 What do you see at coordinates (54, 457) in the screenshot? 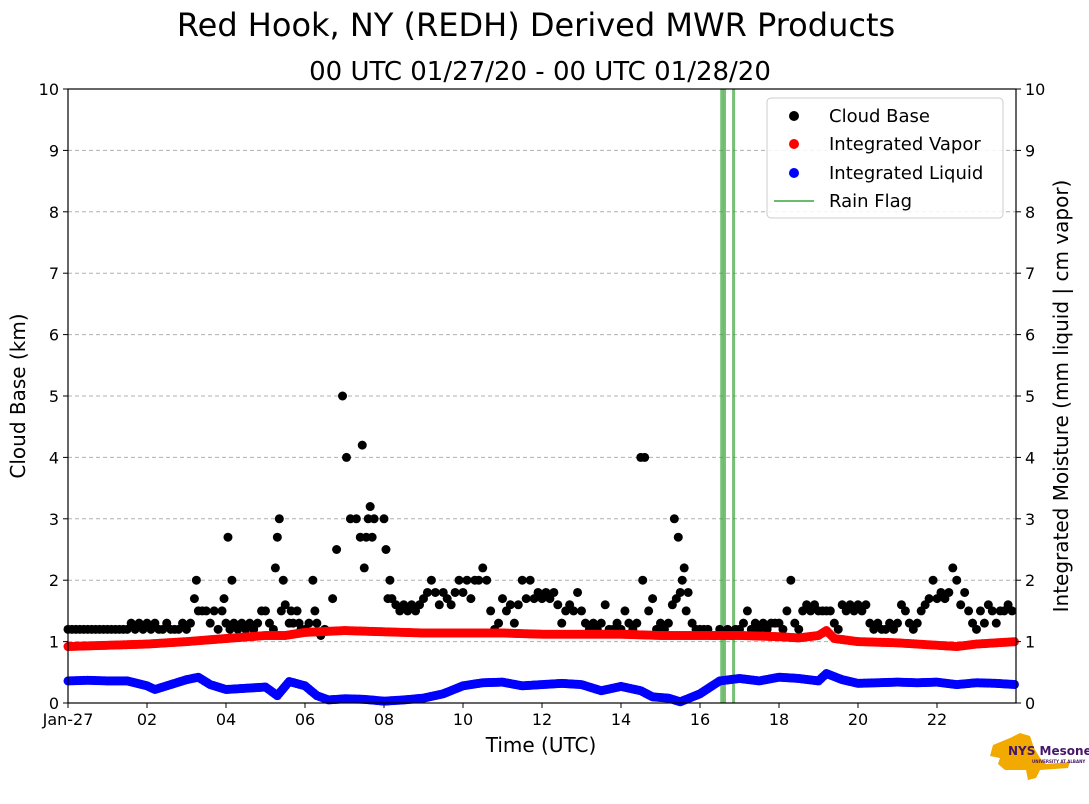
I see `y-tick-label: 4` at bounding box center [54, 457].